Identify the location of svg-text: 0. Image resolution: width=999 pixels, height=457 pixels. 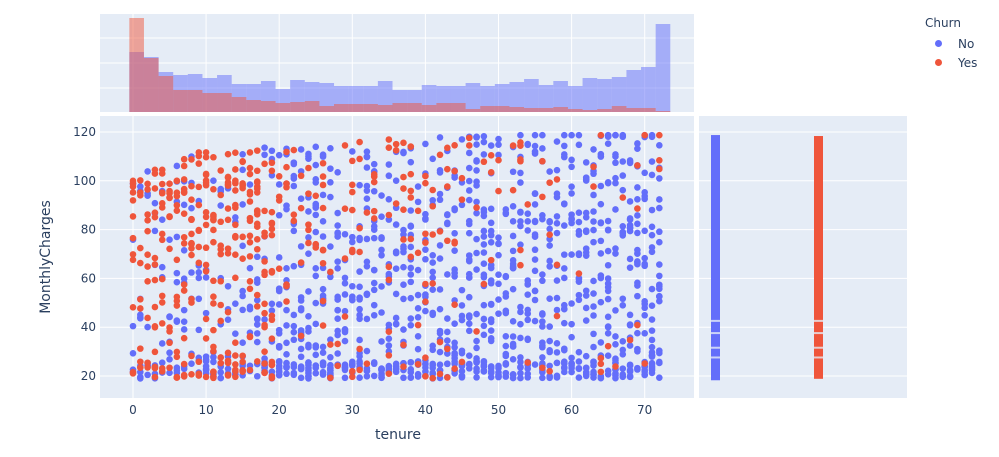
(133, 410).